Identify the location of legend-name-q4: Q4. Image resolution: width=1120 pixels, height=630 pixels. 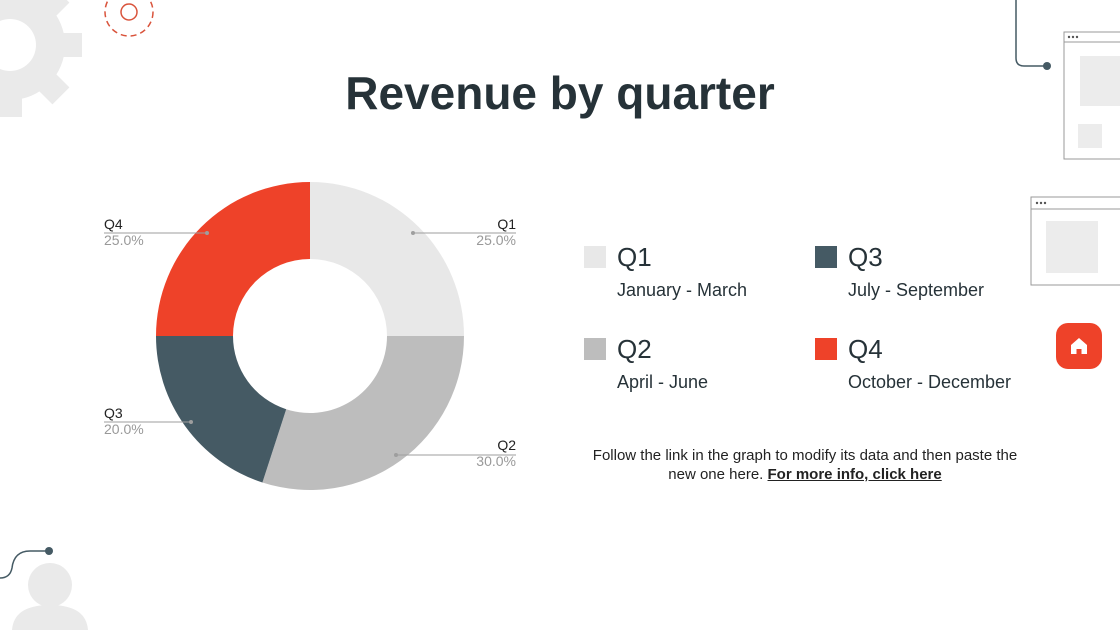
(865, 349).